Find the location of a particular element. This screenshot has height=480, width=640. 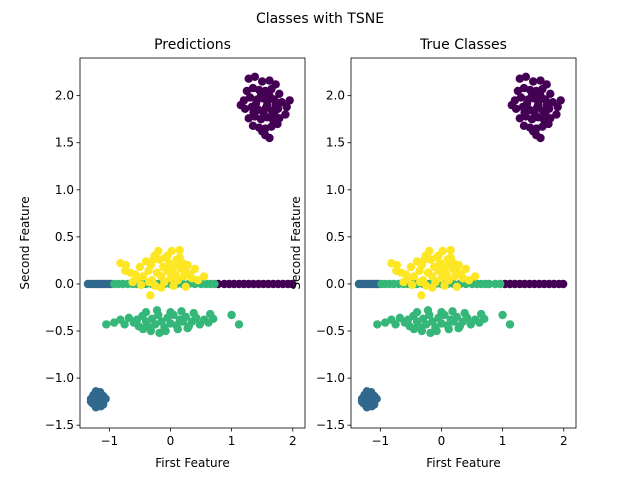

x-tick-label: 2 is located at coordinates (564, 441).